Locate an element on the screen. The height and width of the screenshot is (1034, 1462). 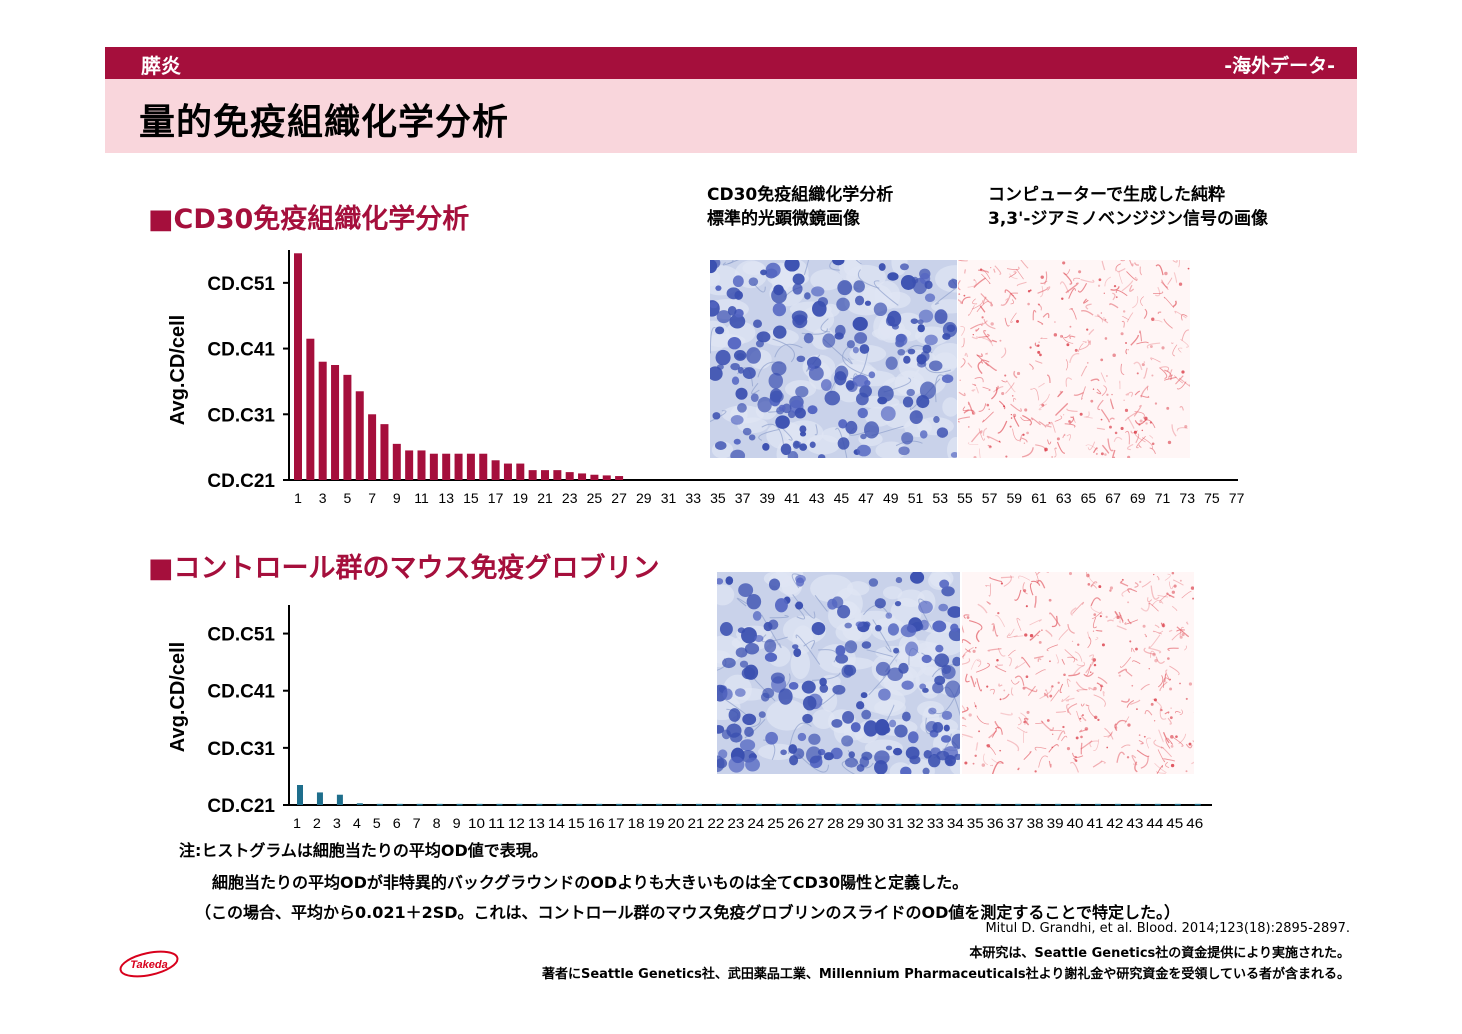
funding-statement: 本研究は、Seattle Genetics社の資金提供により実施された。 is located at coordinates (1159, 953).